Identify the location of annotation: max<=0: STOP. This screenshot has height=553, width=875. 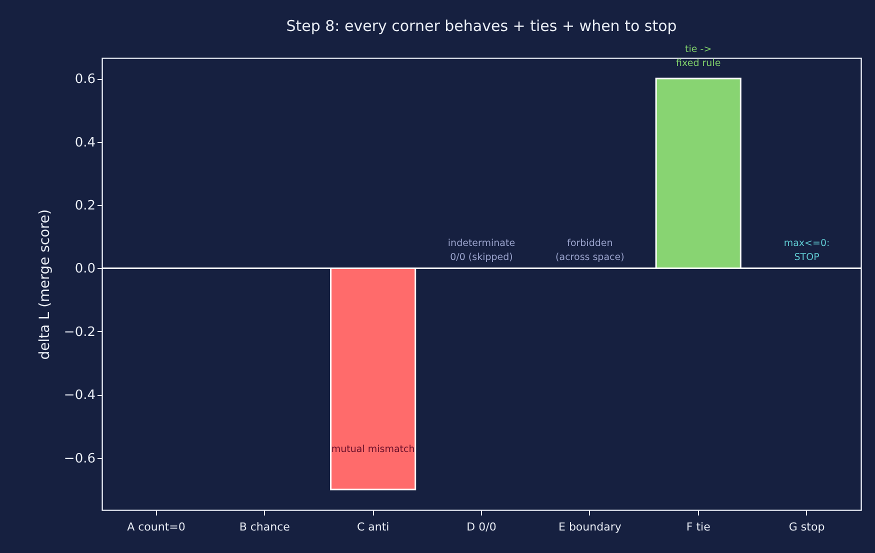
(807, 250).